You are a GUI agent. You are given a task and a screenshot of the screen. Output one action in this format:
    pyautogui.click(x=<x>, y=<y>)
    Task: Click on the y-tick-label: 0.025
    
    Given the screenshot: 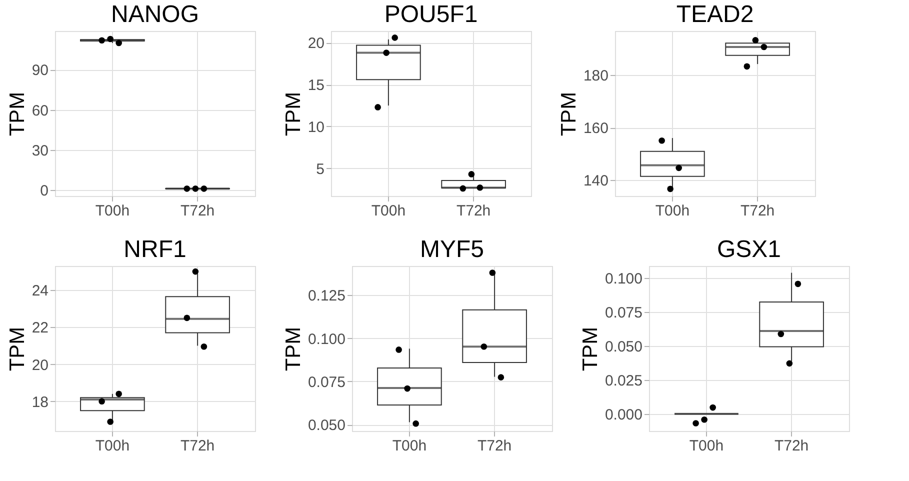 What is the action you would take?
    pyautogui.click(x=623, y=381)
    